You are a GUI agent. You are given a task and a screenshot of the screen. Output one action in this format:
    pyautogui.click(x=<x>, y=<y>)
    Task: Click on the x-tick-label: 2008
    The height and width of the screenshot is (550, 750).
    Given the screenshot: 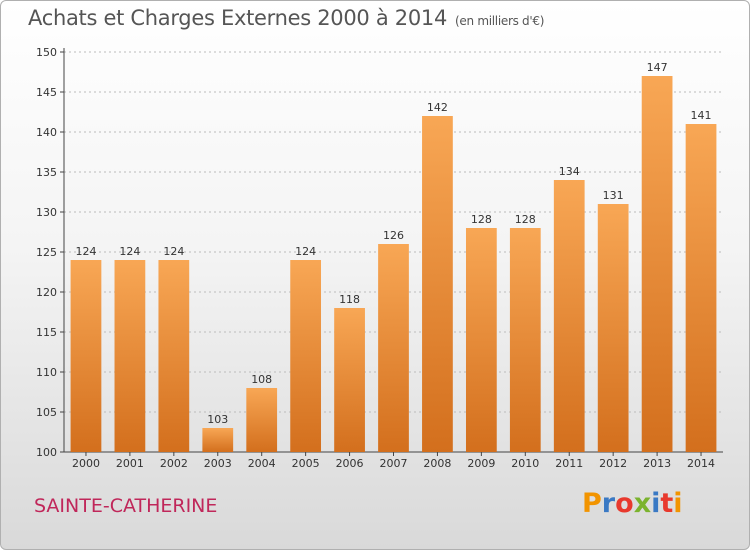 What is the action you would take?
    pyautogui.click(x=437, y=463)
    